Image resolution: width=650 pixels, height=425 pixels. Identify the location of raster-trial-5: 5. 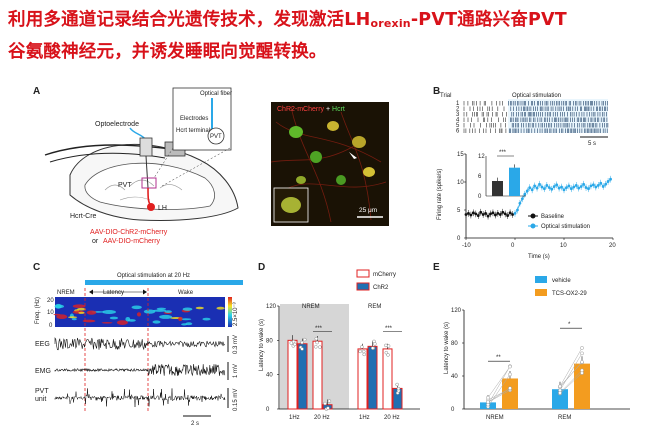
(458, 126).